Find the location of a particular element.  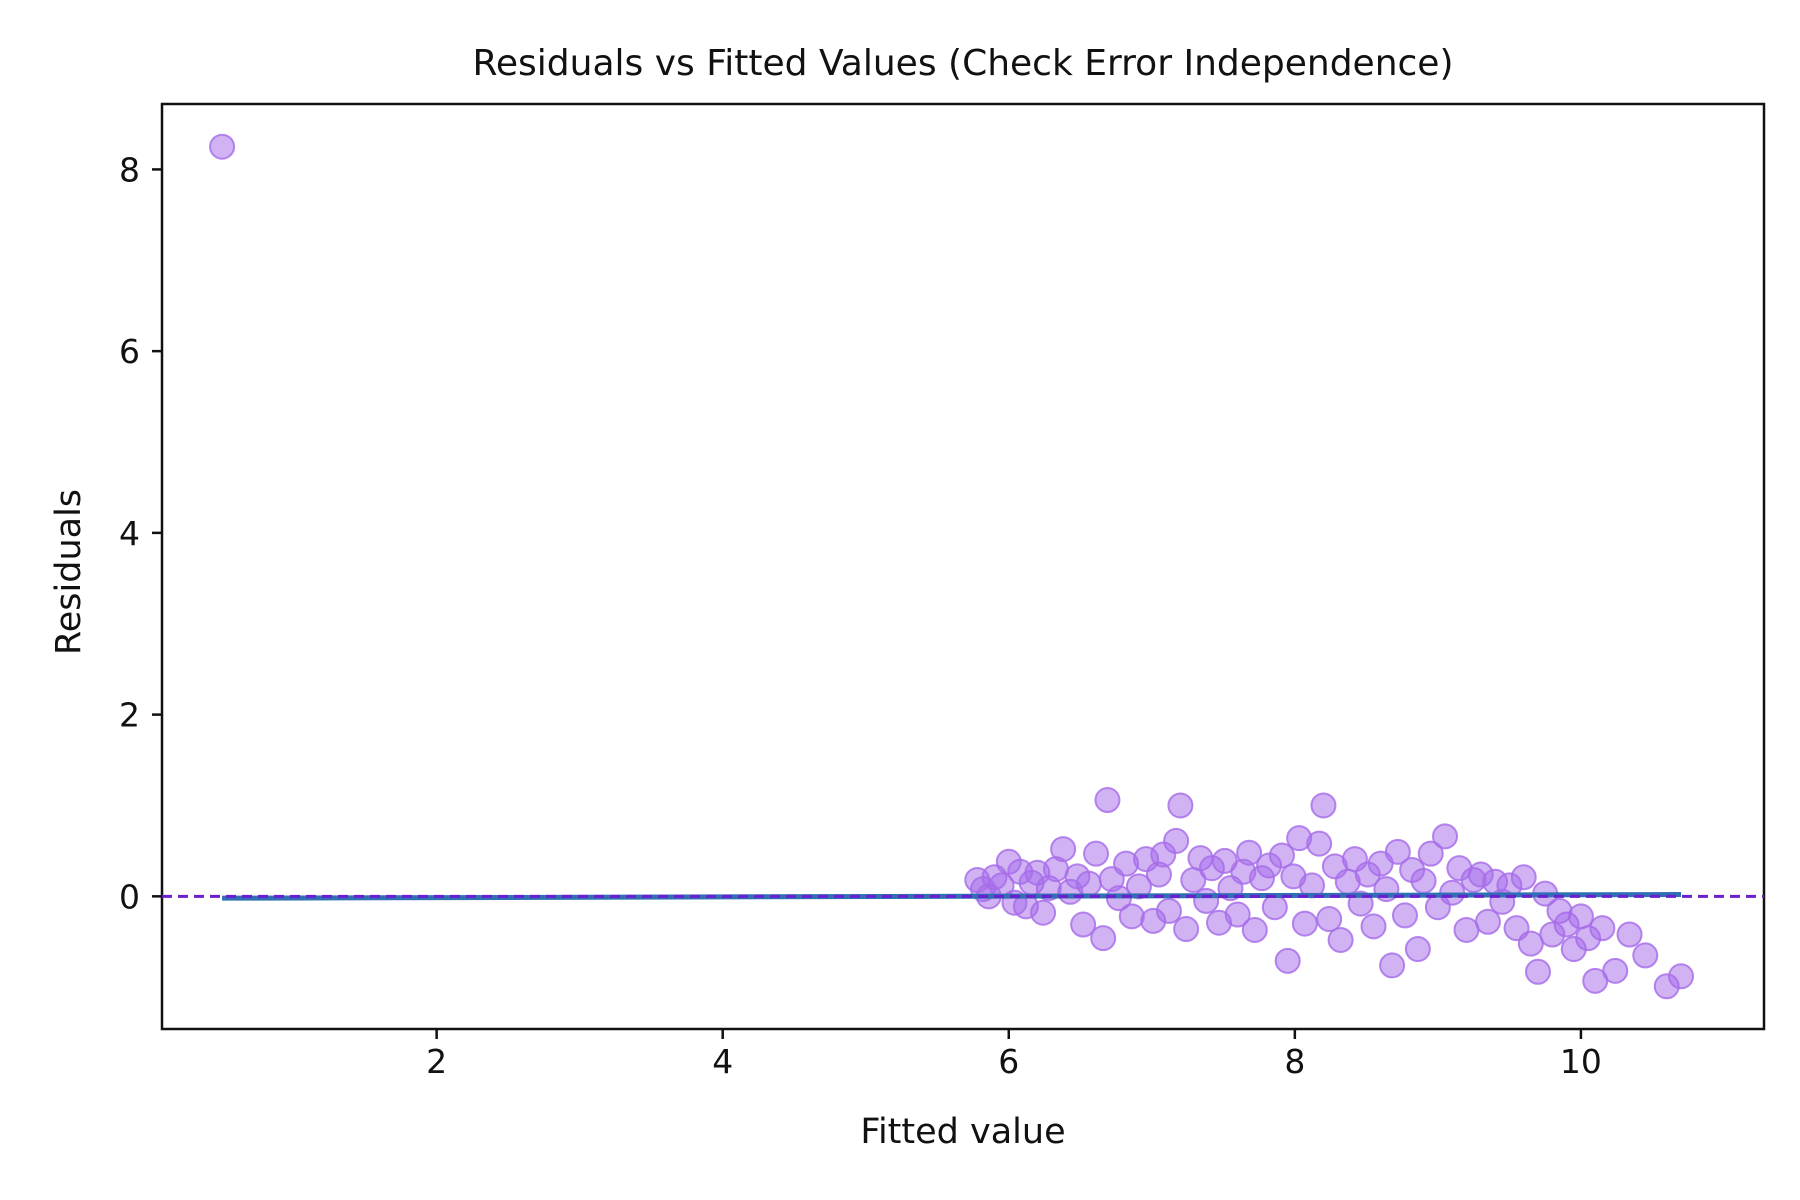

y-tick-label-1: 2 is located at coordinates (129, 715).